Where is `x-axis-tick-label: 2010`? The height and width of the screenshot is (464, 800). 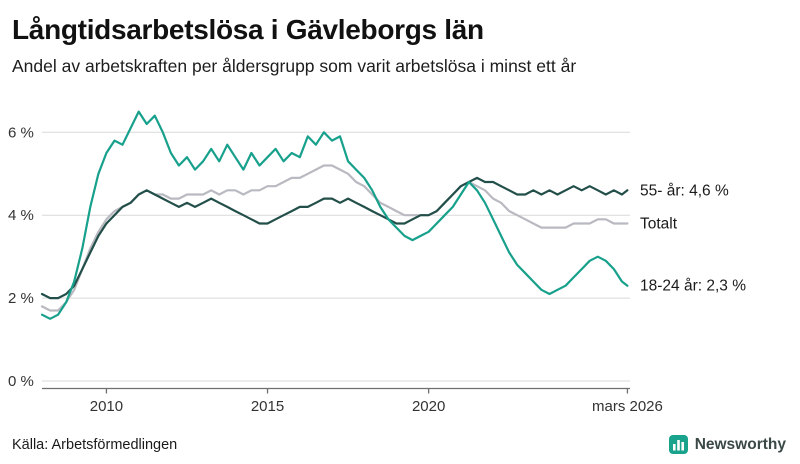 x-axis-tick-label: 2010 is located at coordinates (106, 406).